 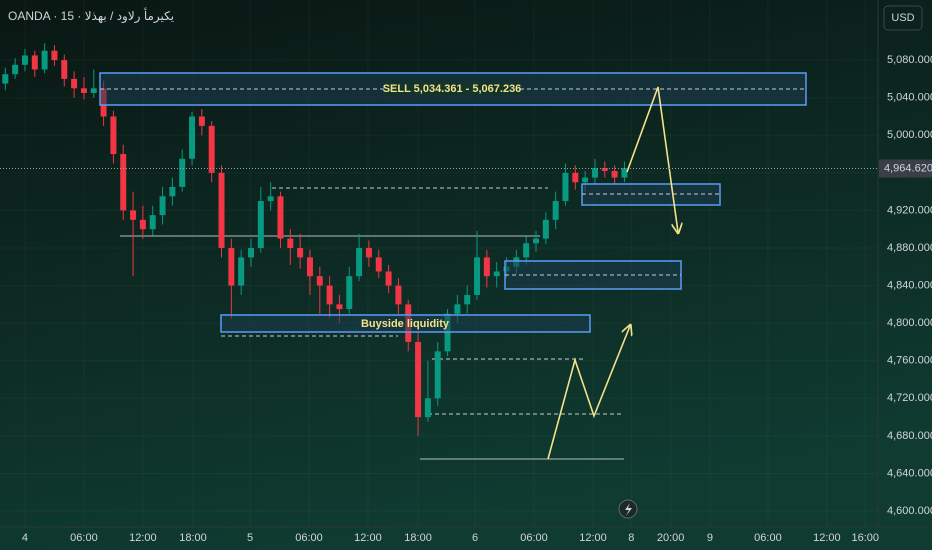 What do you see at coordinates (909, 98) in the screenshot?
I see `y-tick-label: 5,040.000` at bounding box center [909, 98].